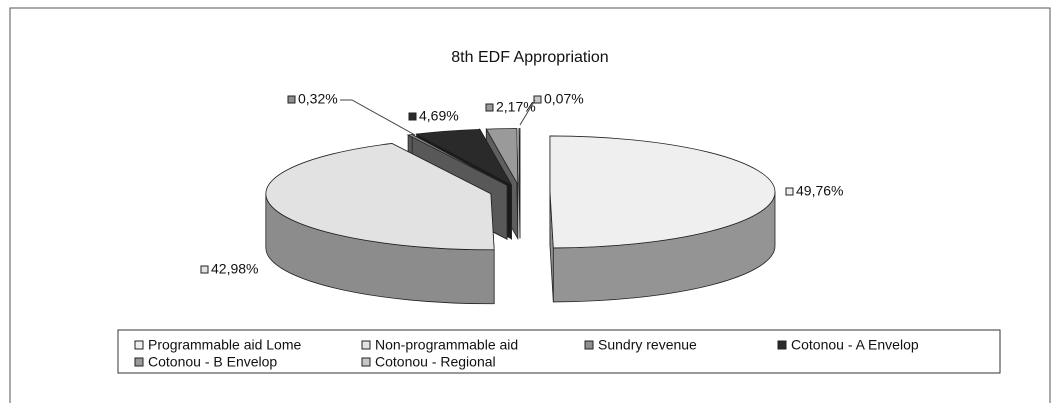 The height and width of the screenshot is (403, 1061). I want to click on data-label: 2,17%, so click(516, 107).